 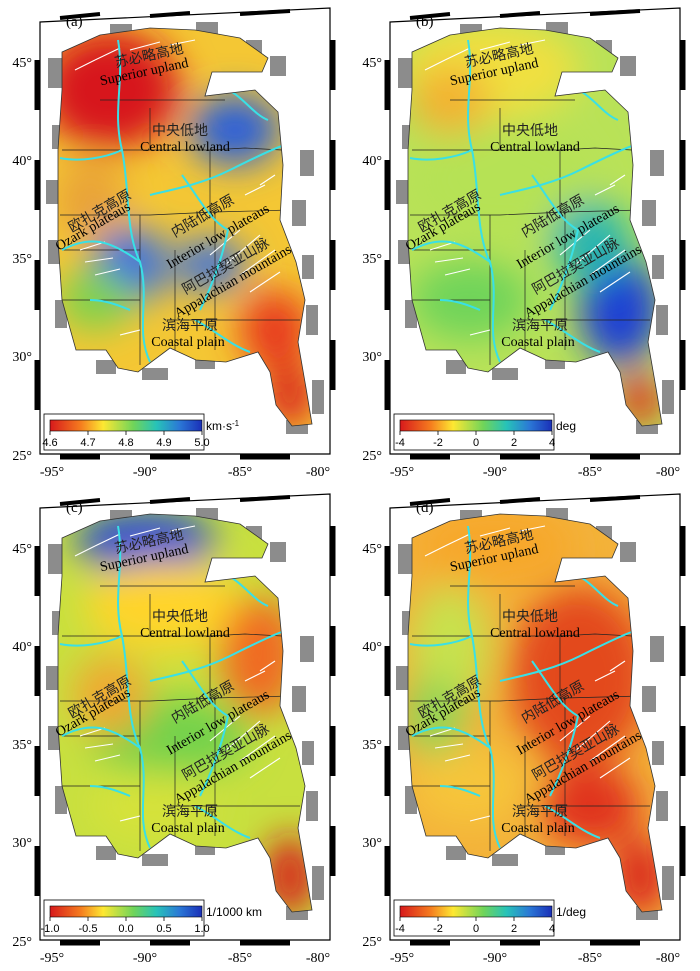 What do you see at coordinates (223, 426) in the screenshot?
I see `colorbar-unit: km·s-1` at bounding box center [223, 426].